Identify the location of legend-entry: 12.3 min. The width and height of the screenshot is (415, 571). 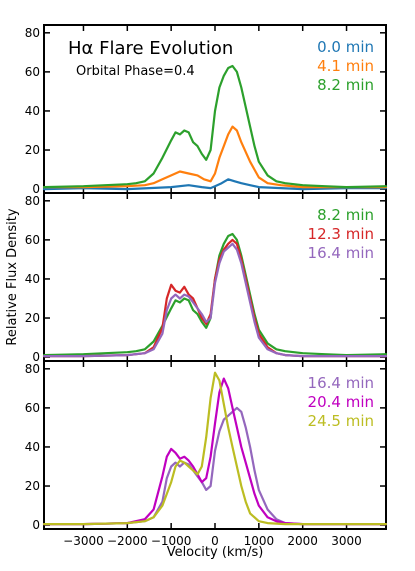
(341, 234).